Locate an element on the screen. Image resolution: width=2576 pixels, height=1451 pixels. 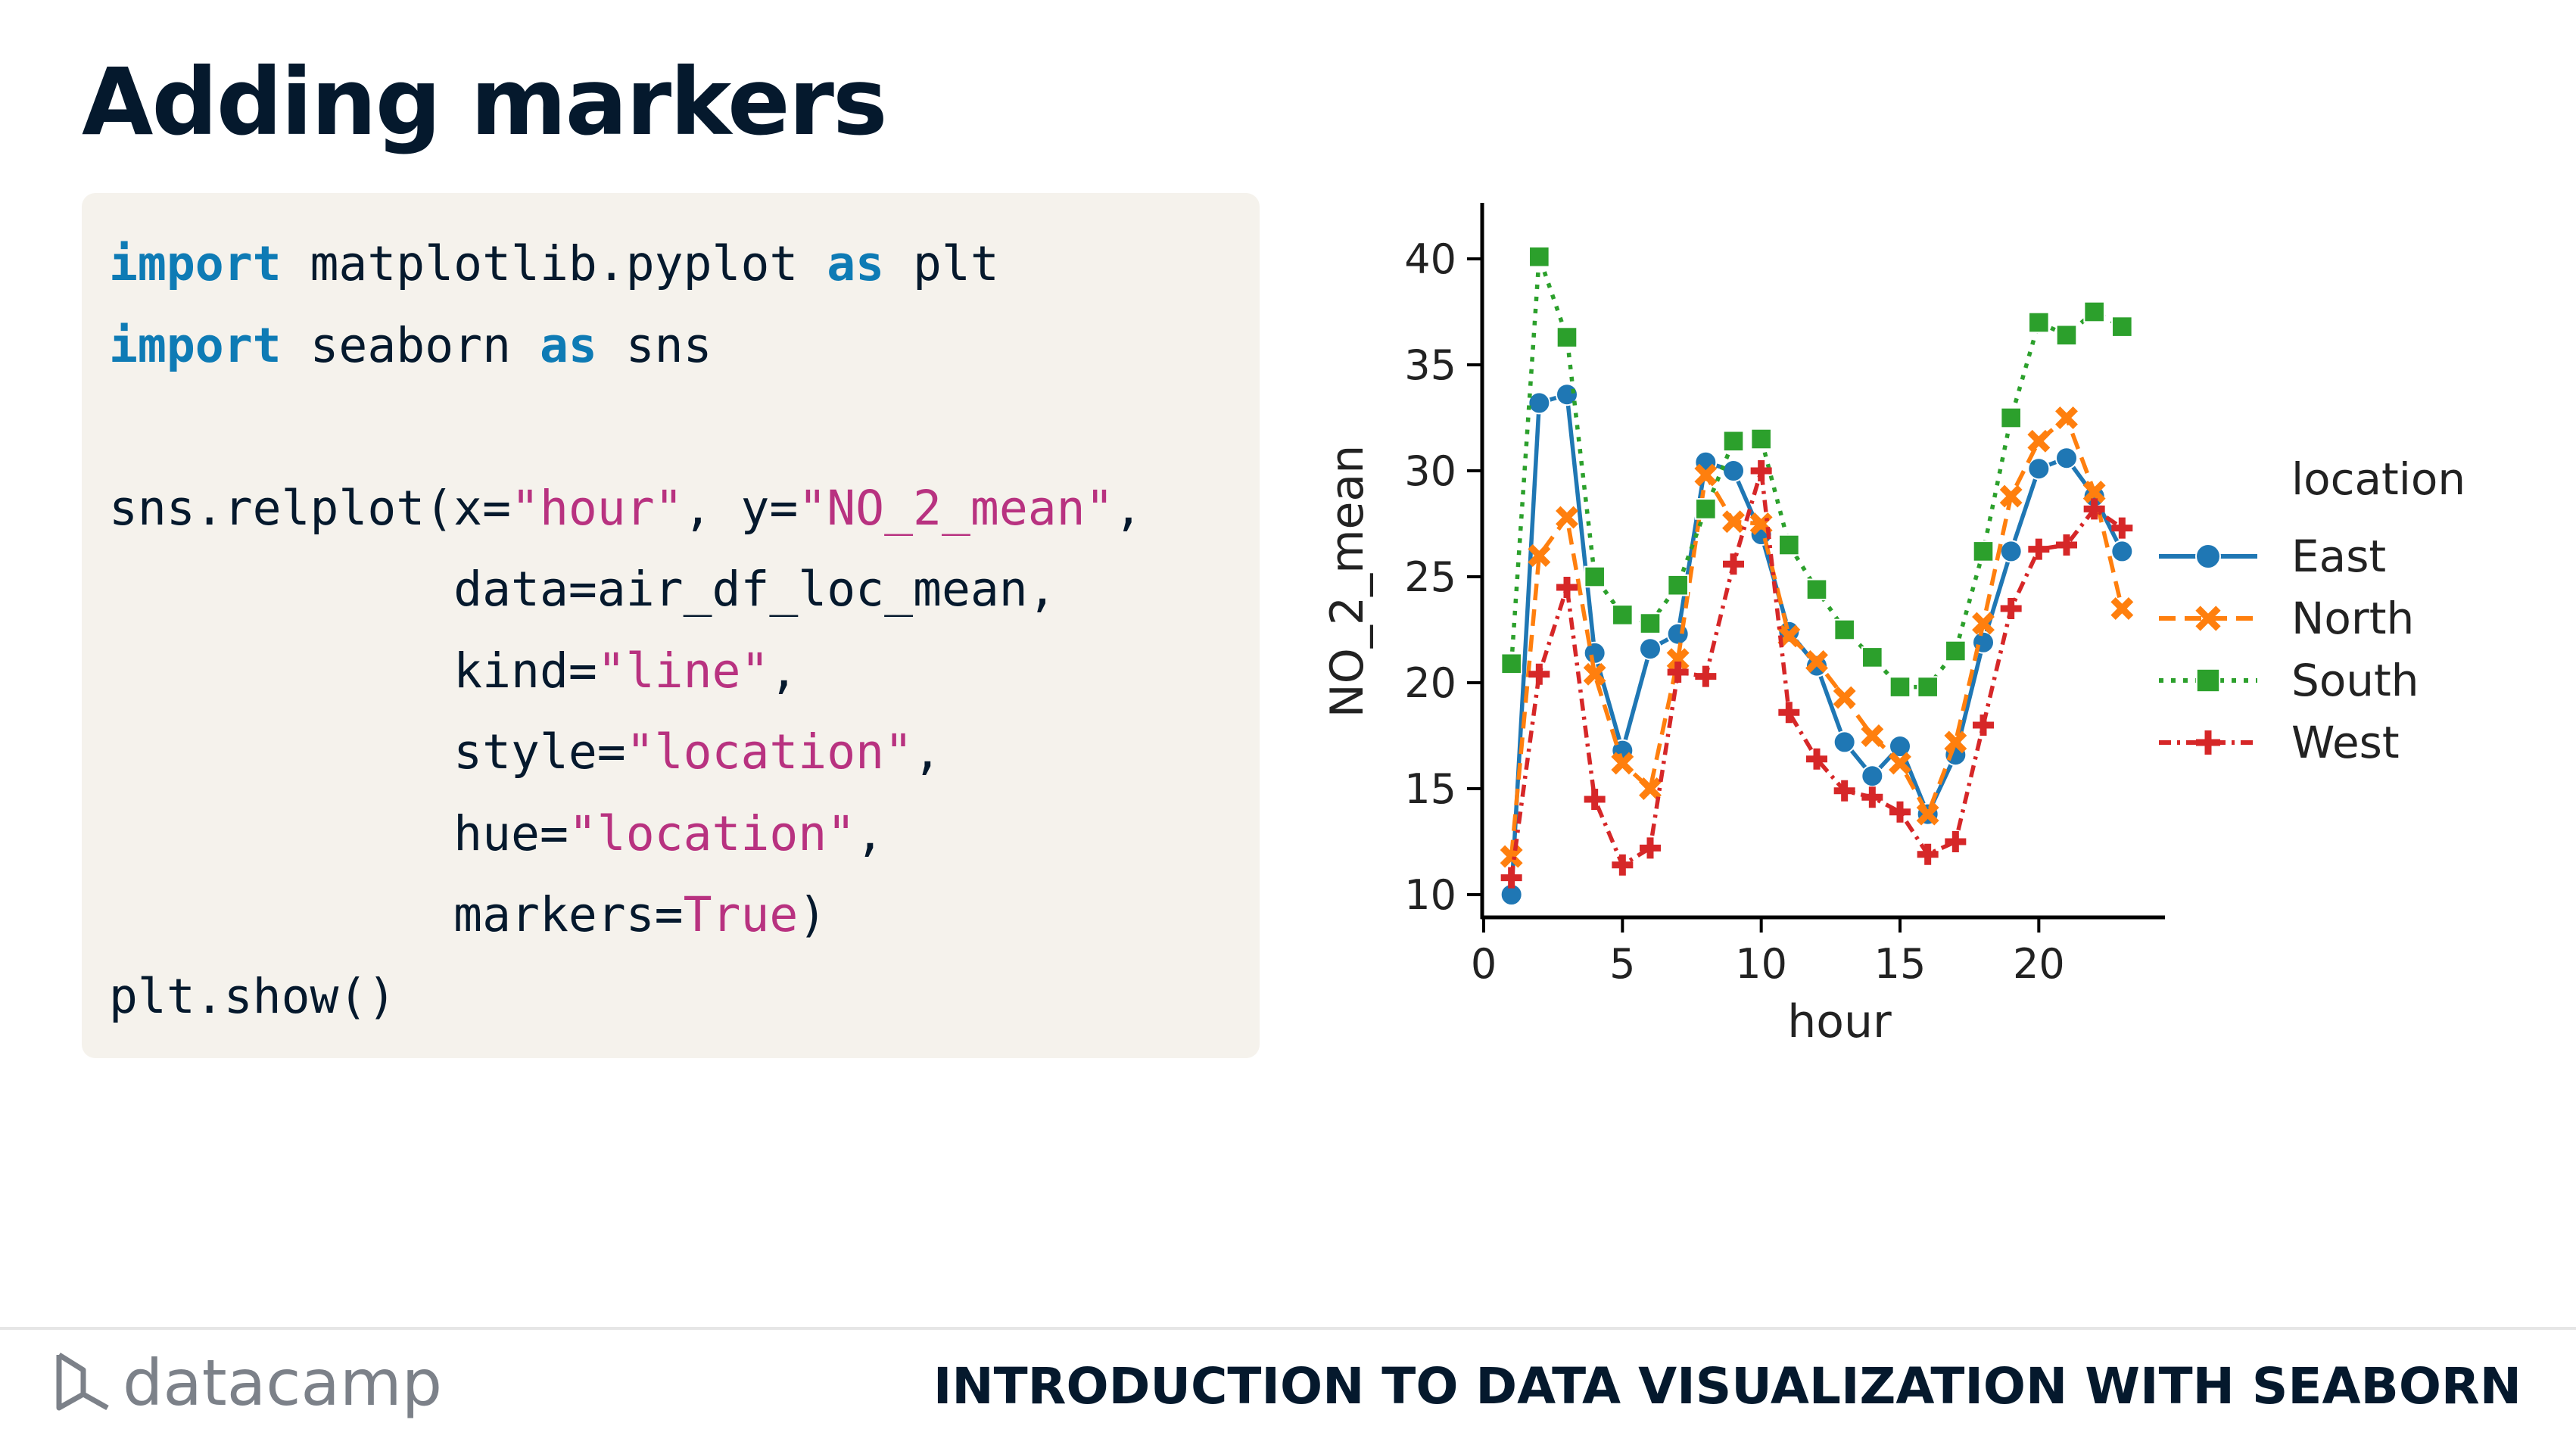
code-line: import seaborn as sns is located at coordinates (625, 346).